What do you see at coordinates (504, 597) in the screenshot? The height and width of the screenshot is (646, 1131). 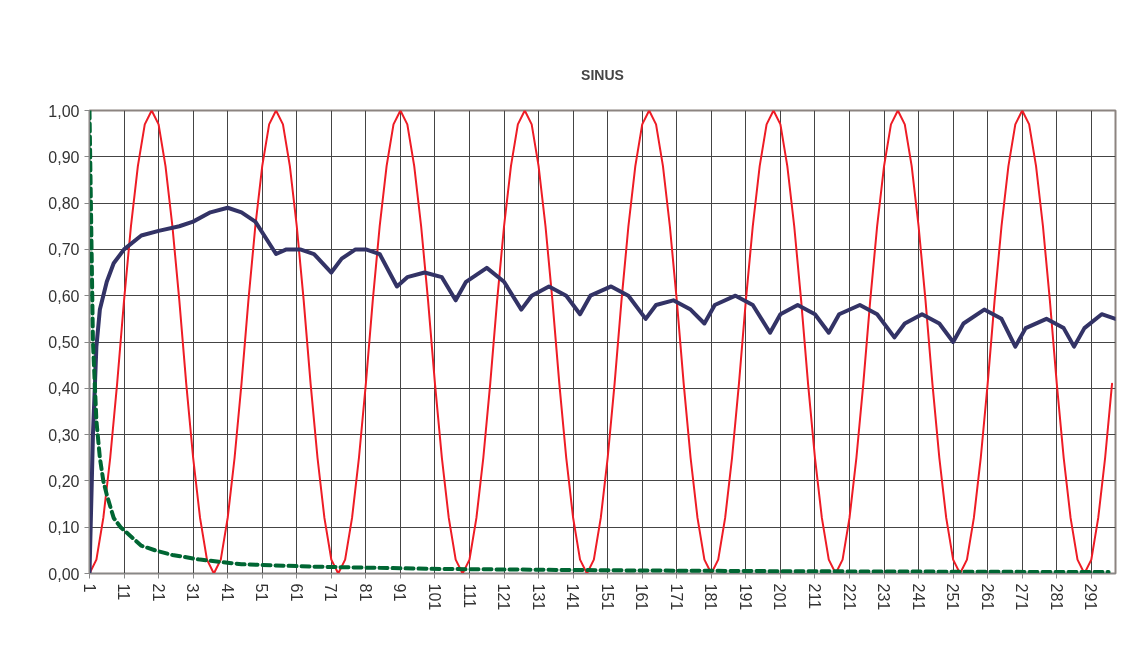 I see `x-tick-label: 121` at bounding box center [504, 597].